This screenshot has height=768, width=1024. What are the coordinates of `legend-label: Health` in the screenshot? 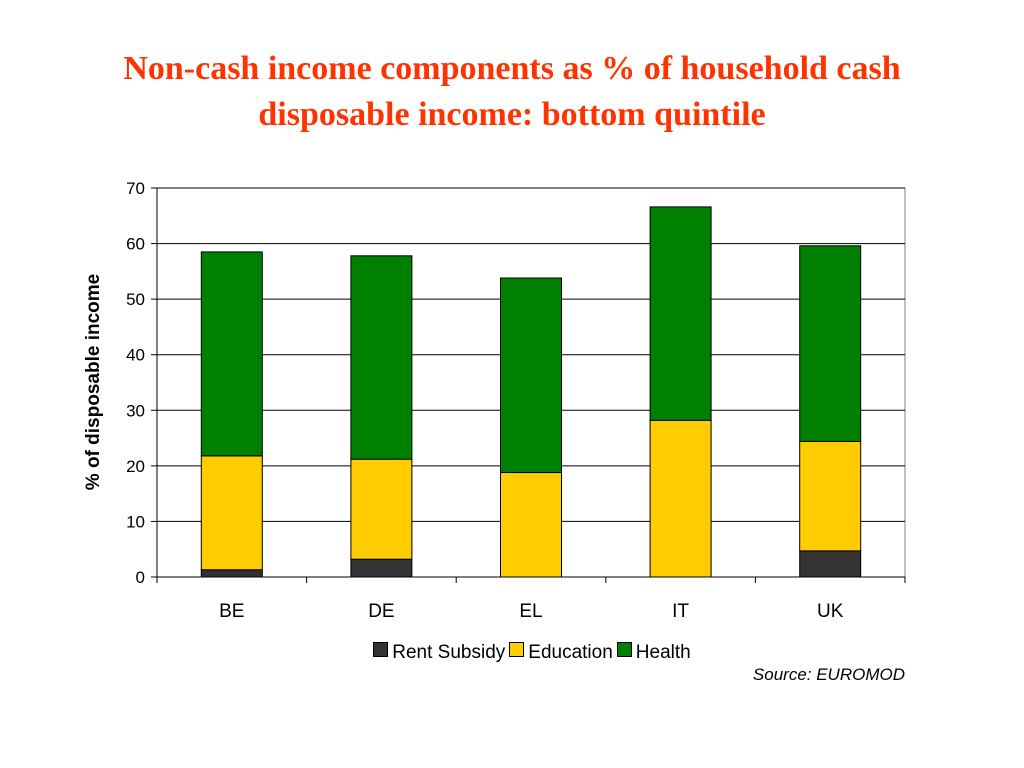 It's located at (663, 652).